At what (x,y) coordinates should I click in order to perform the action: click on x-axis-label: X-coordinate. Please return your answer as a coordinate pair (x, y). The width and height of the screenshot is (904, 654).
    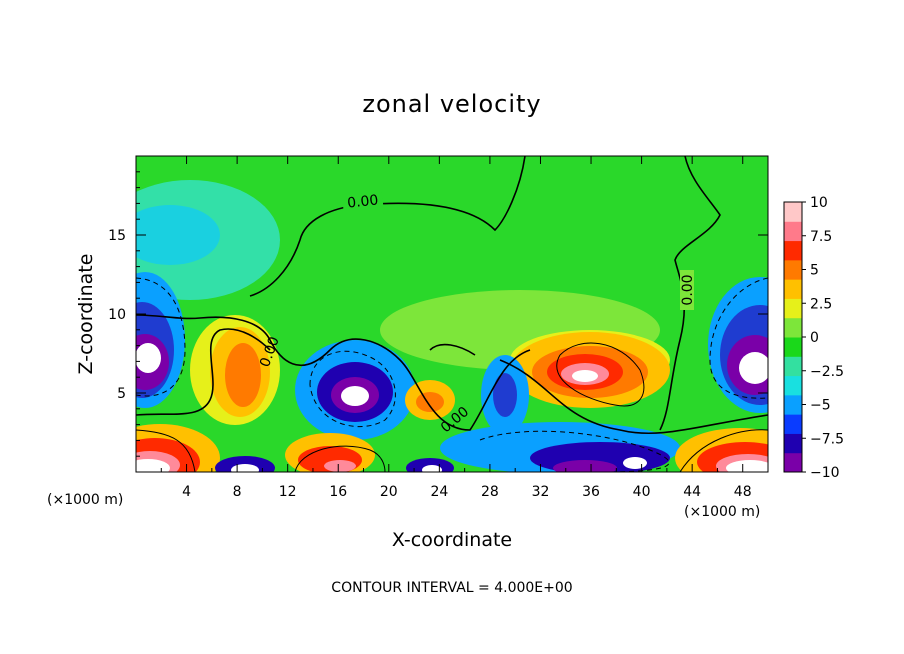
    Looking at the image, I should click on (452, 540).